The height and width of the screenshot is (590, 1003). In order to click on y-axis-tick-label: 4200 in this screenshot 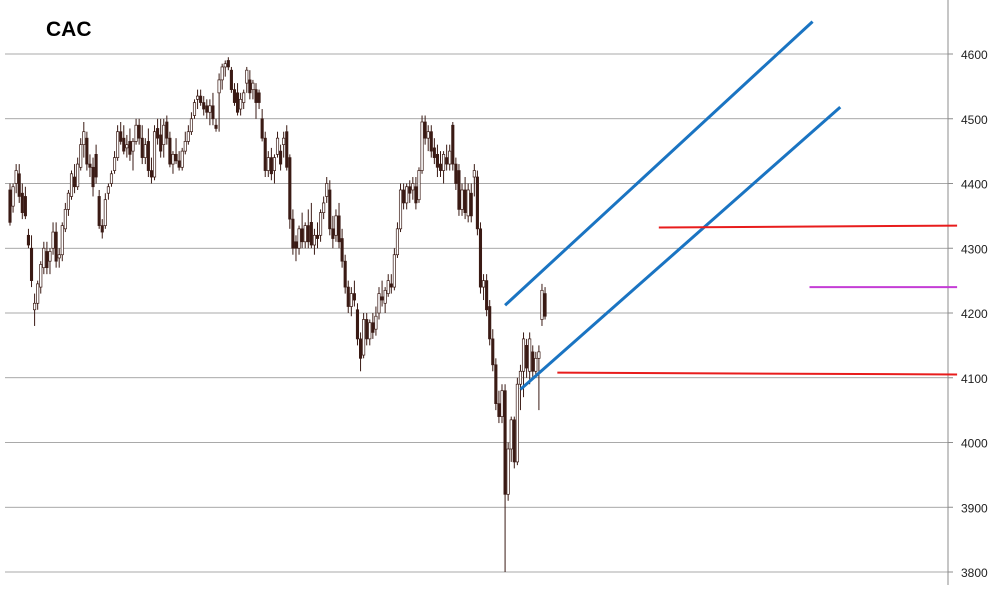, I will do `click(974, 314)`.